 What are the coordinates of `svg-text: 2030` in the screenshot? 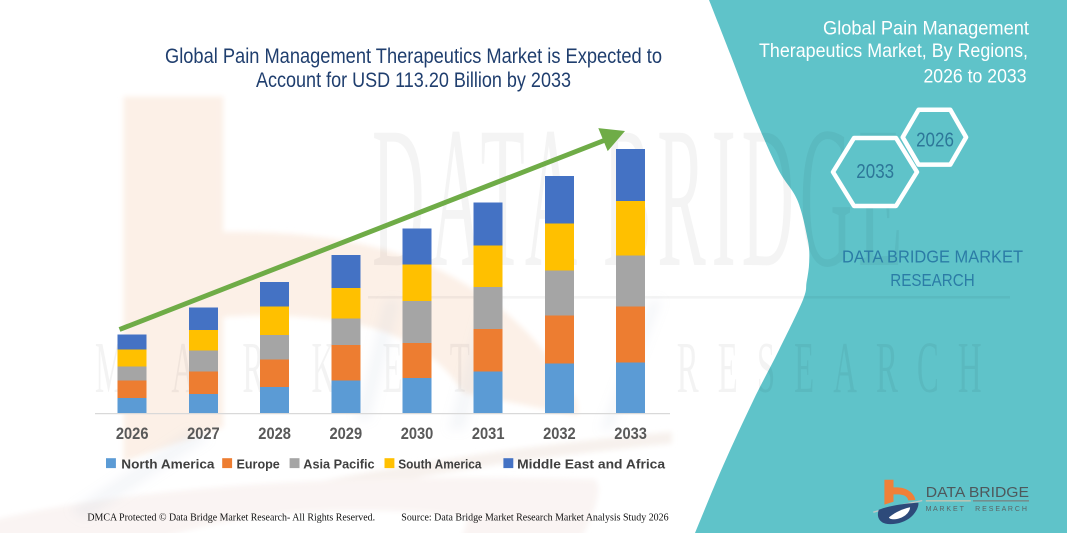 It's located at (417, 434).